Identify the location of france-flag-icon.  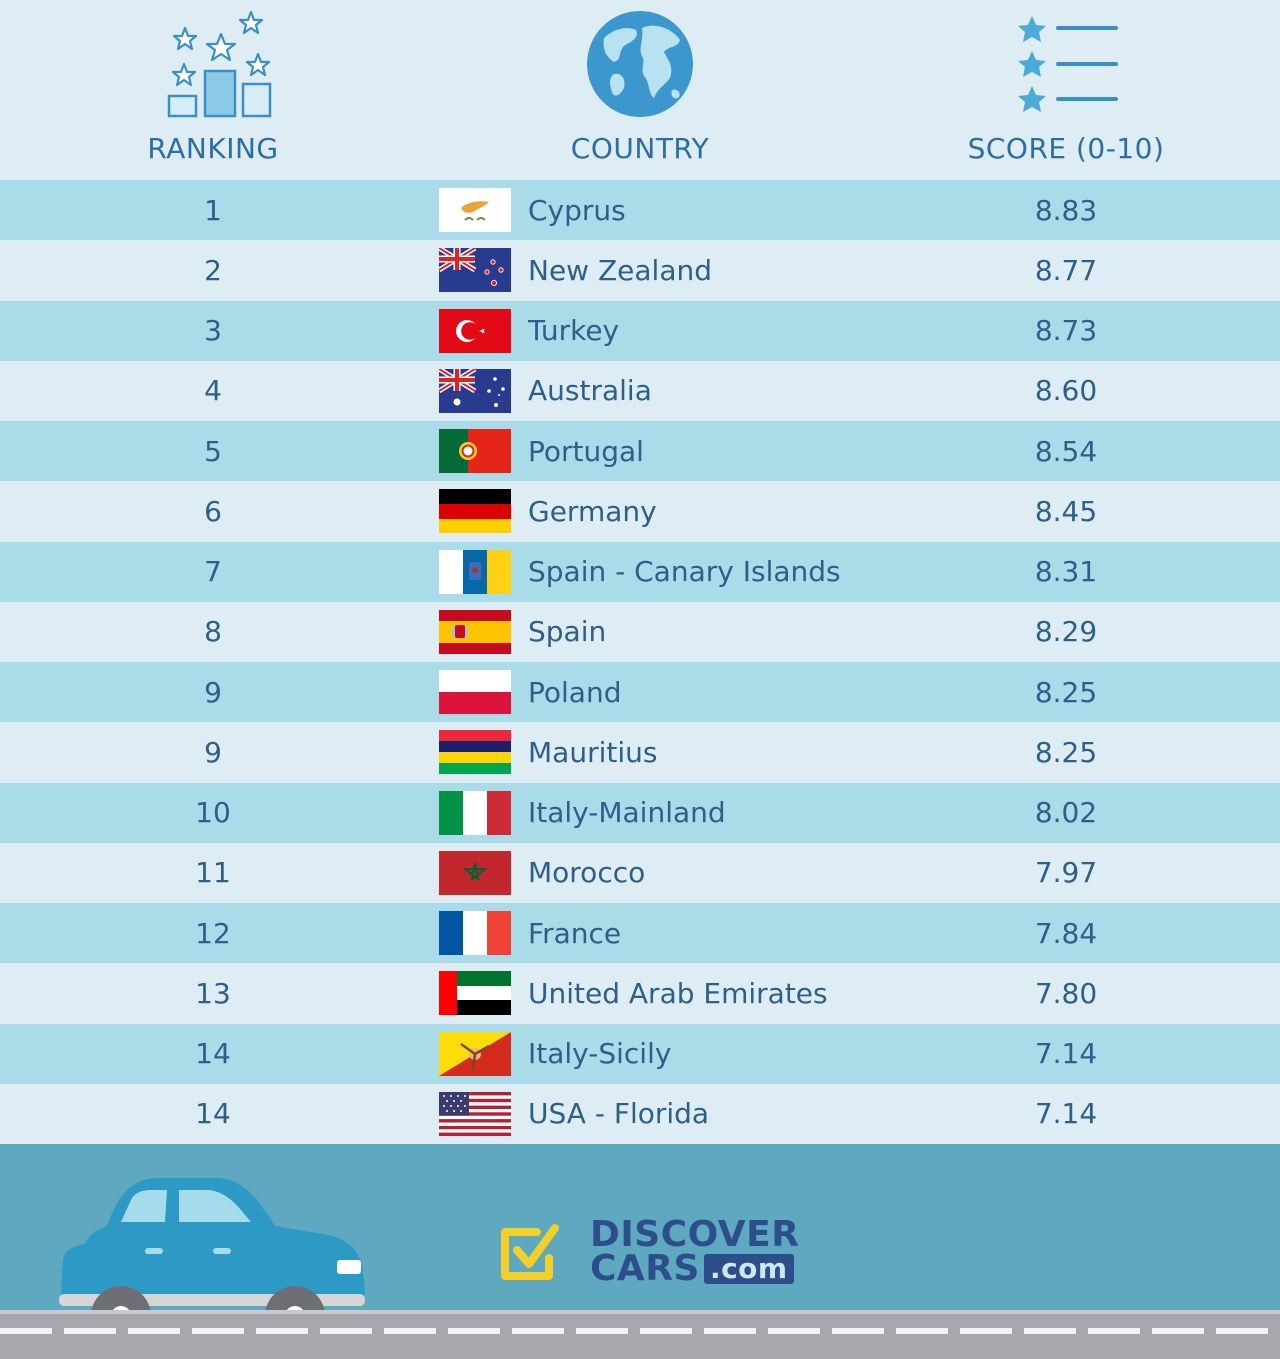
(475, 933).